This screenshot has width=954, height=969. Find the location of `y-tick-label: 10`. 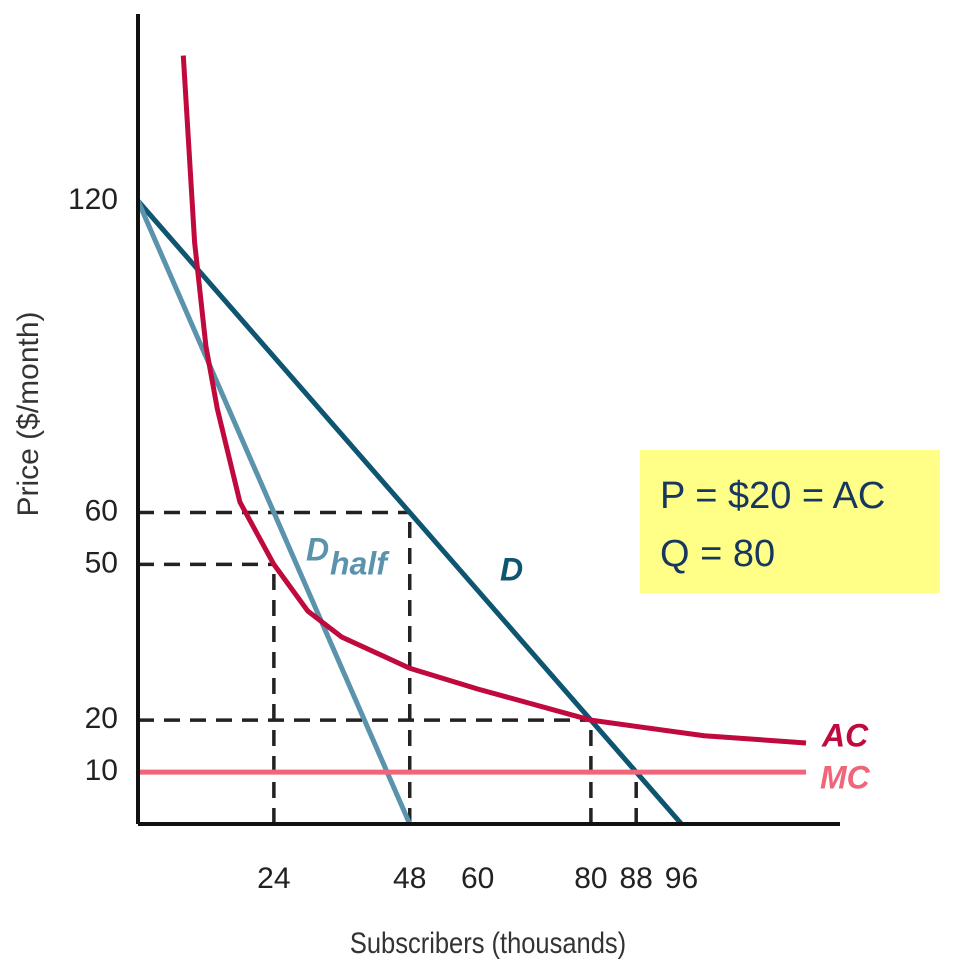

y-tick-label: 10 is located at coordinates (101, 770).